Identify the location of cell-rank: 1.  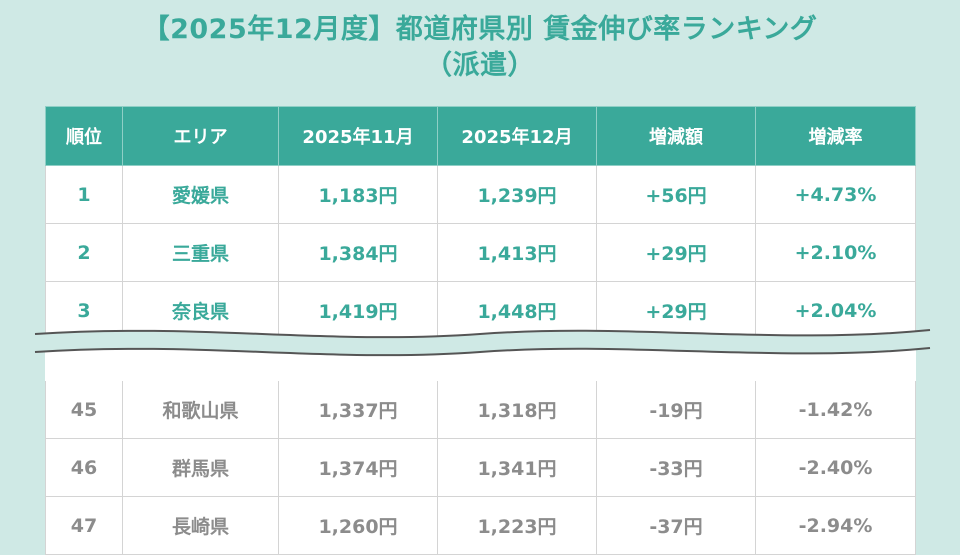
(84, 194).